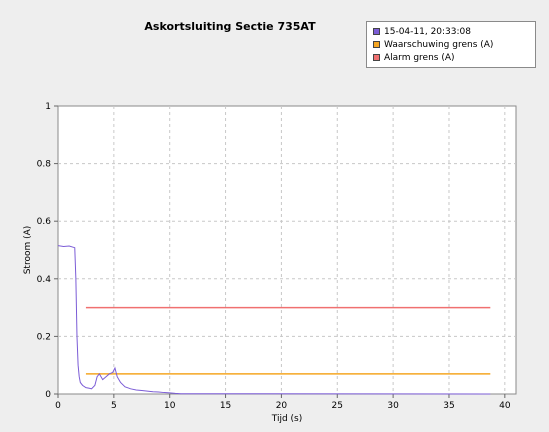 Image resolution: width=549 pixels, height=432 pixels. I want to click on y-tick-label: 0.8, so click(44, 165).